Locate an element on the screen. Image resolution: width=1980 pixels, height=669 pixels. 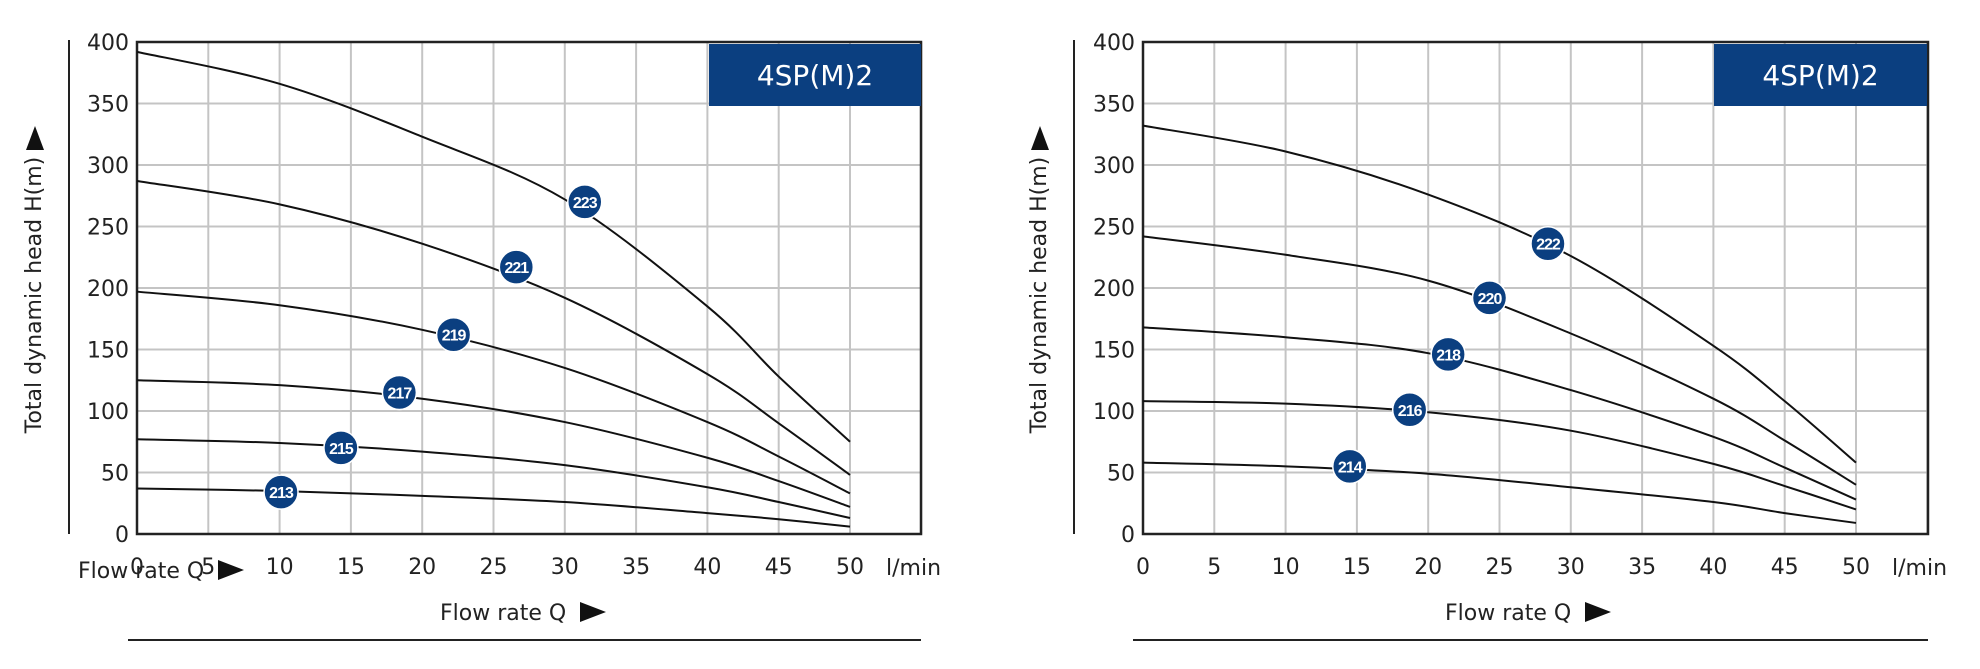
stray-arrow-icon is located at coordinates (231, 570).